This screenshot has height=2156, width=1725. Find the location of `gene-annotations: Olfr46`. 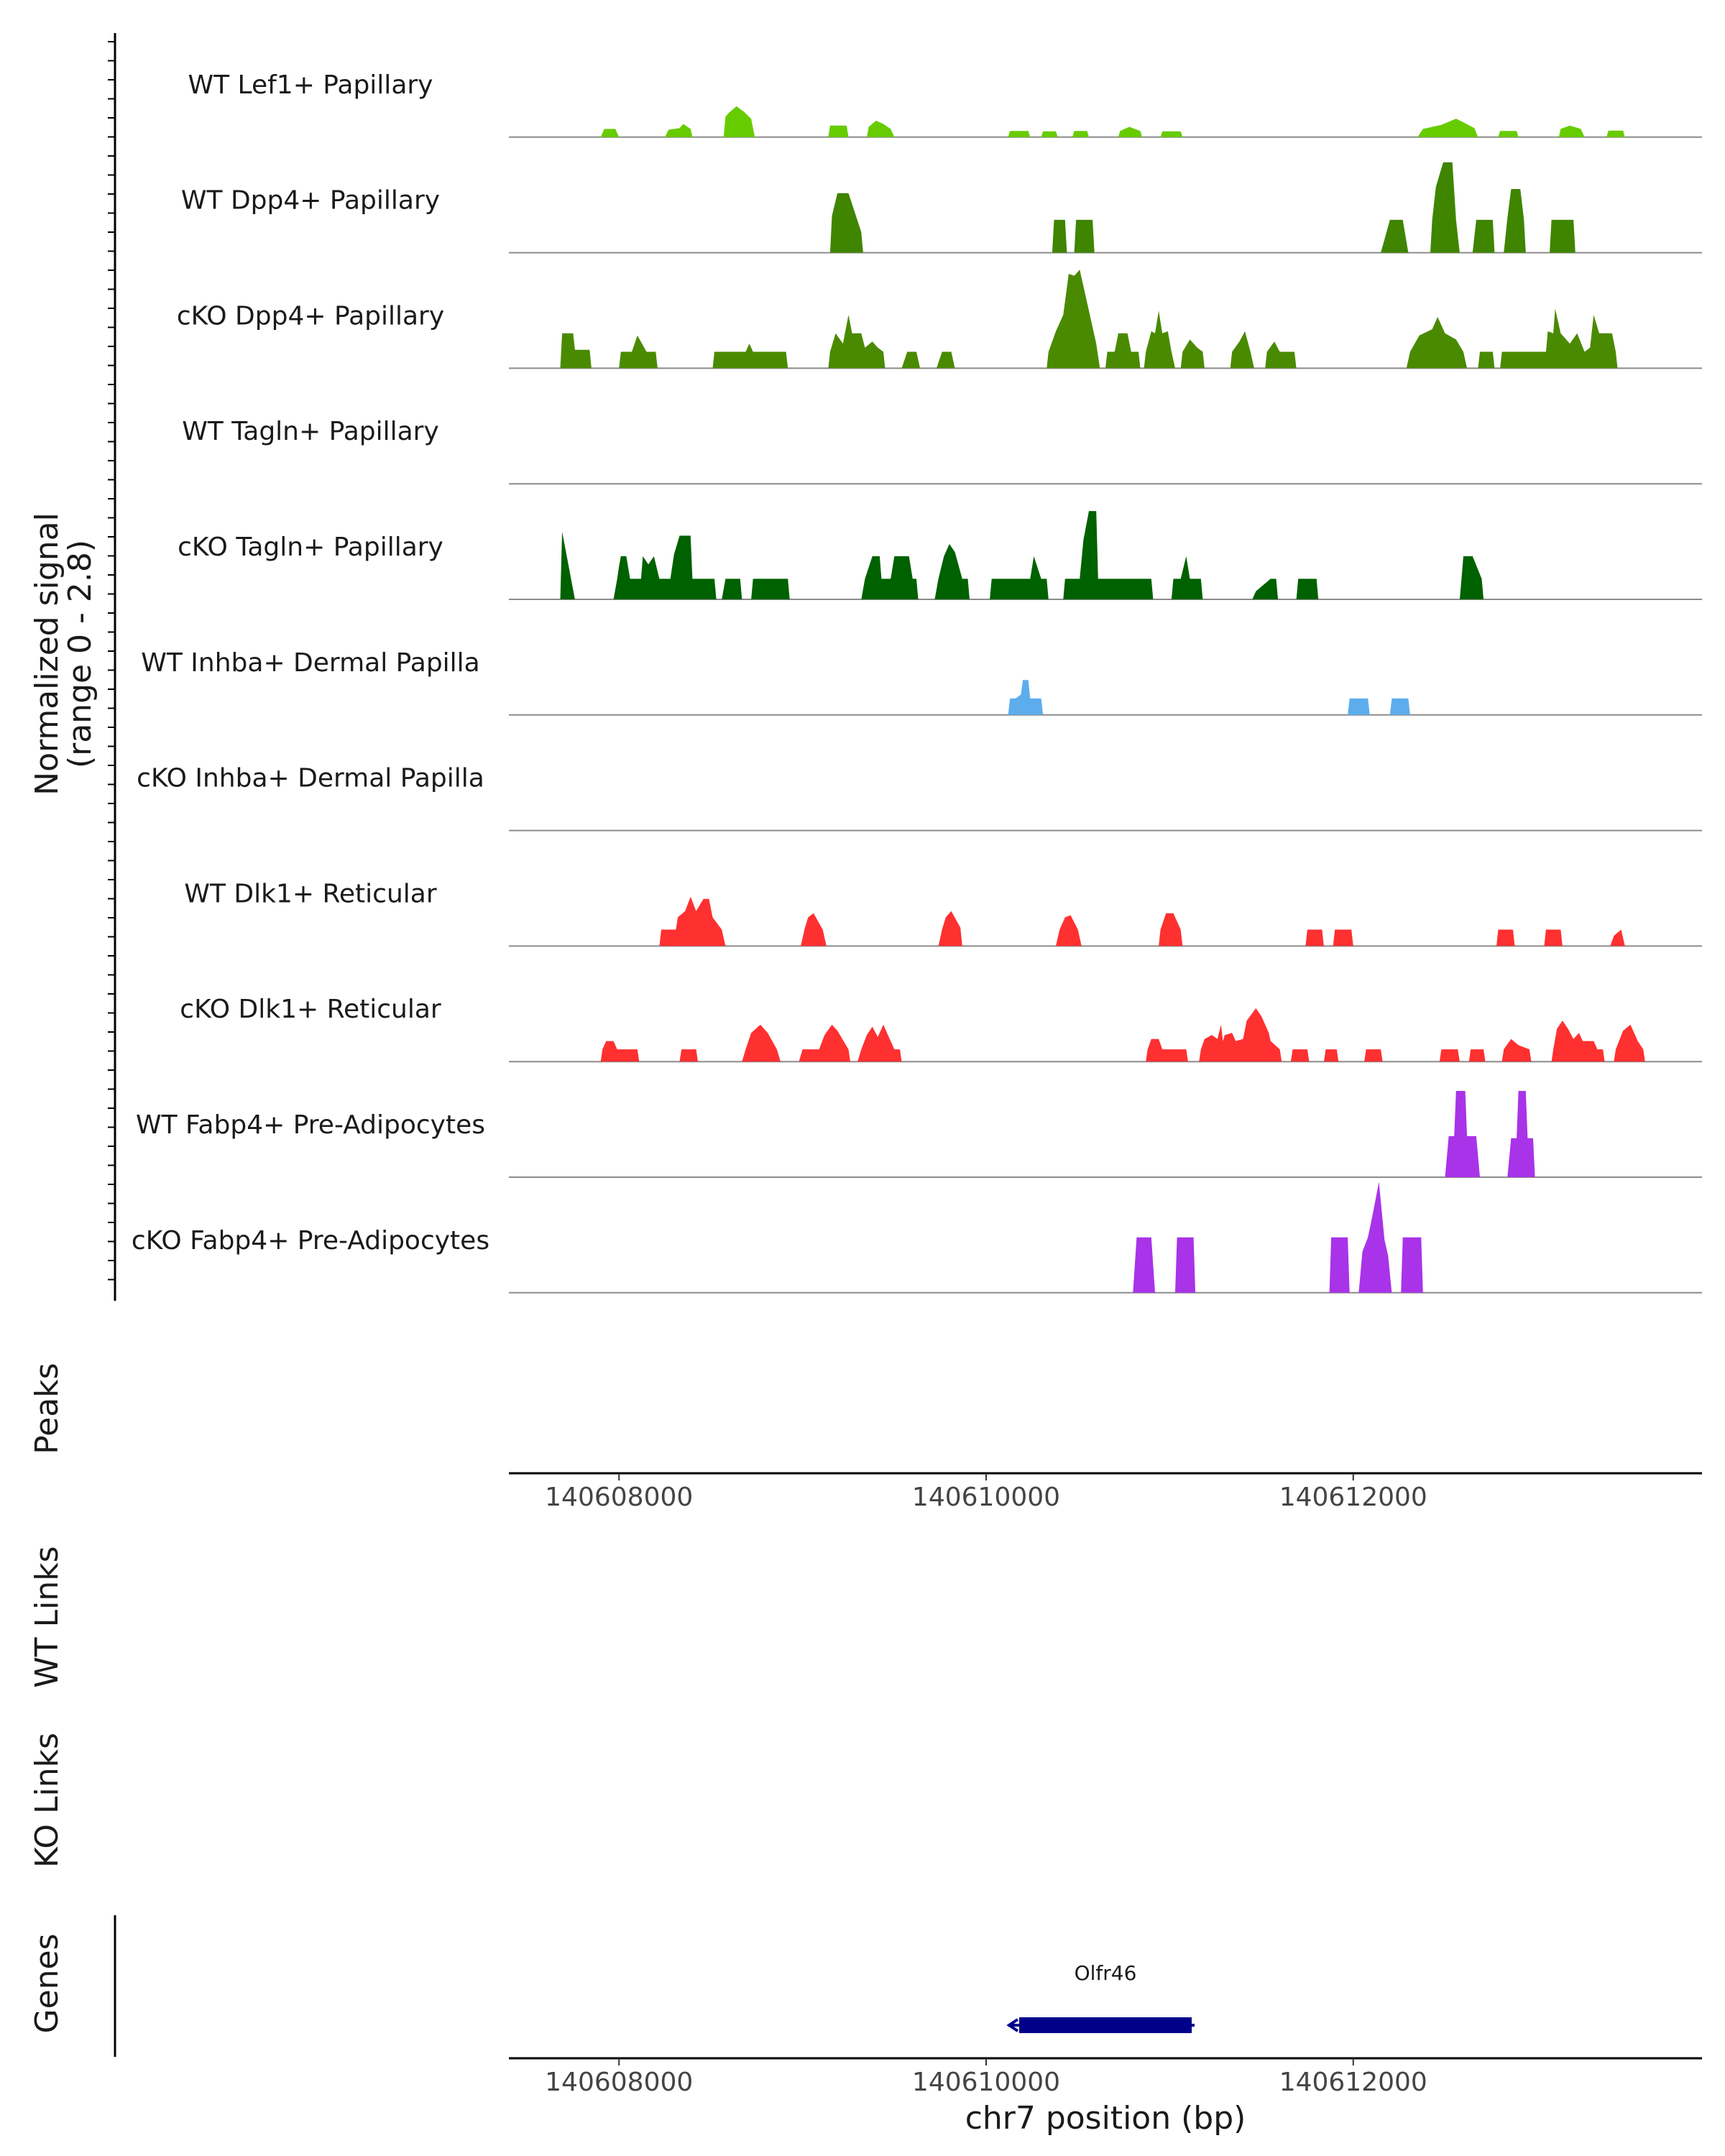

gene-annotations: Olfr46 is located at coordinates (1100, 1997).